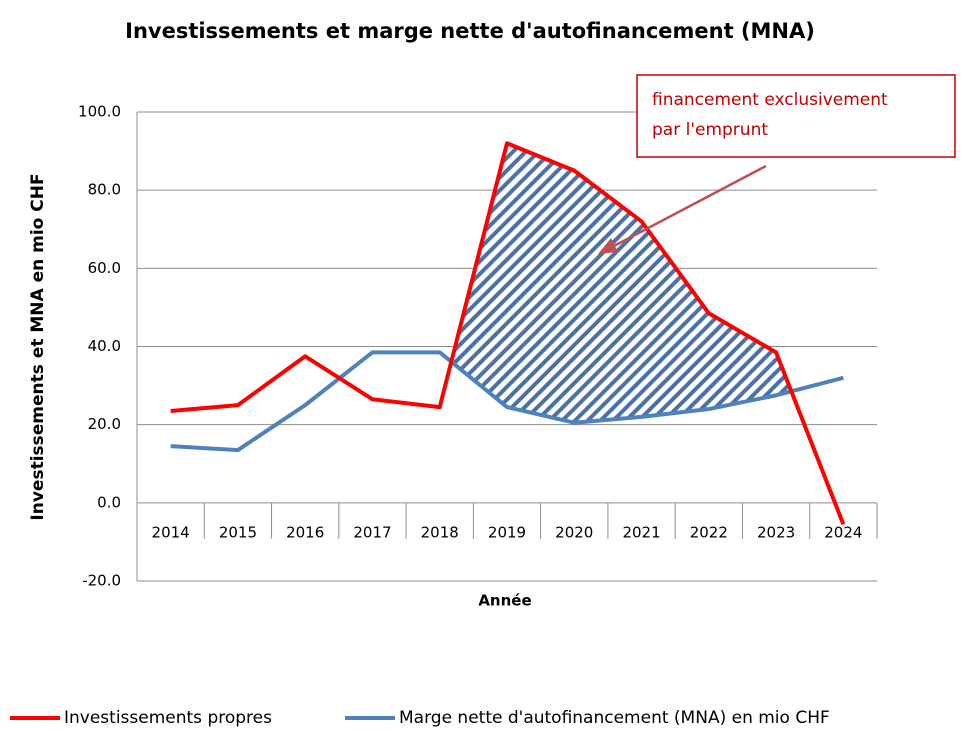 This screenshot has width=965, height=731. Describe the element at coordinates (168, 718) in the screenshot. I see `legend-label: Investissements propres` at that location.